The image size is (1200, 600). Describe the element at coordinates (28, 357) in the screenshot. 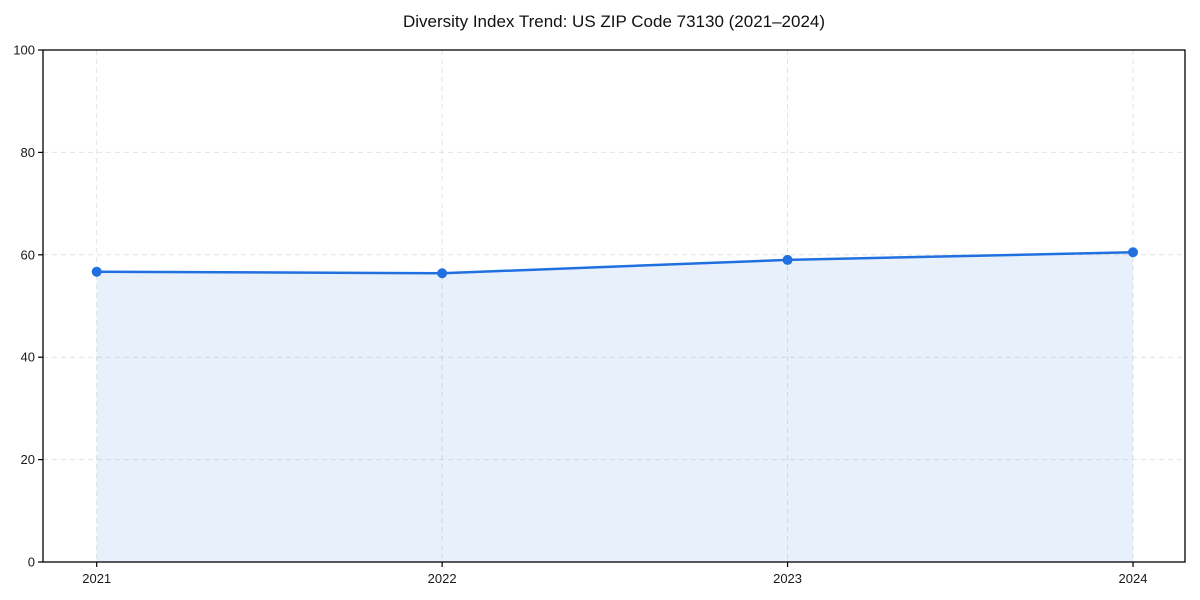

I see `y-tick-label: 40` at that location.